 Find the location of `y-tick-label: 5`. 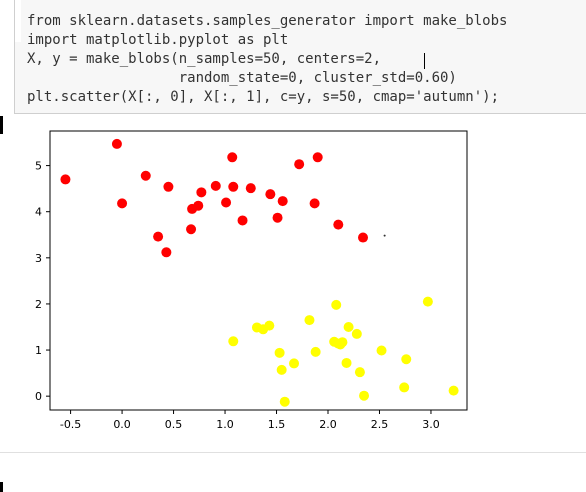

y-tick-label: 5 is located at coordinates (38, 166).